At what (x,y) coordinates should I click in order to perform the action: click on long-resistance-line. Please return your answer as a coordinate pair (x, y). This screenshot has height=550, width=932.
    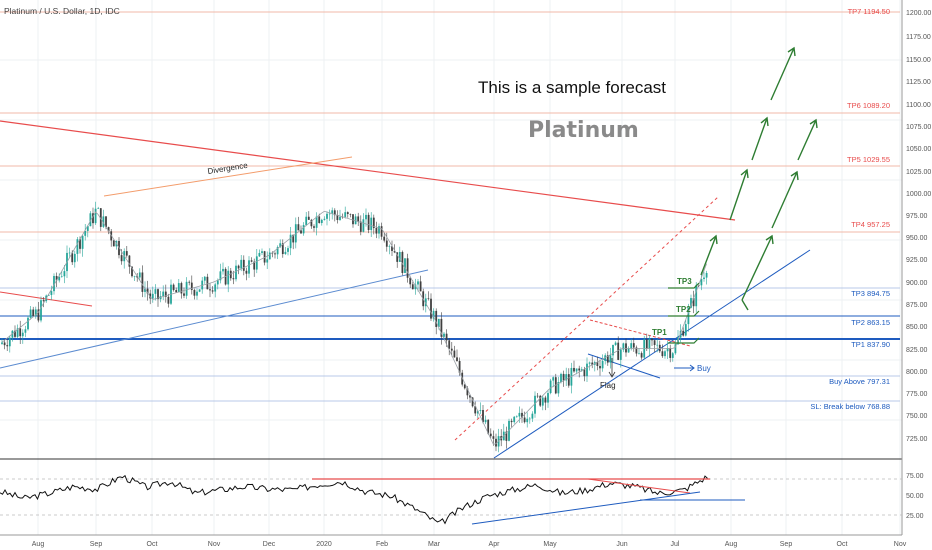
    Looking at the image, I should click on (368, 170).